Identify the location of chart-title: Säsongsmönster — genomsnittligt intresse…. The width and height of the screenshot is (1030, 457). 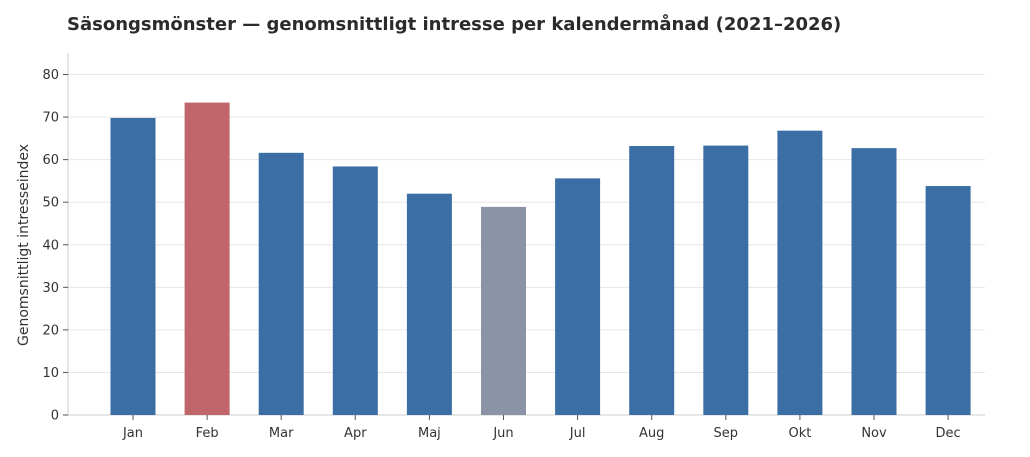
(454, 24).